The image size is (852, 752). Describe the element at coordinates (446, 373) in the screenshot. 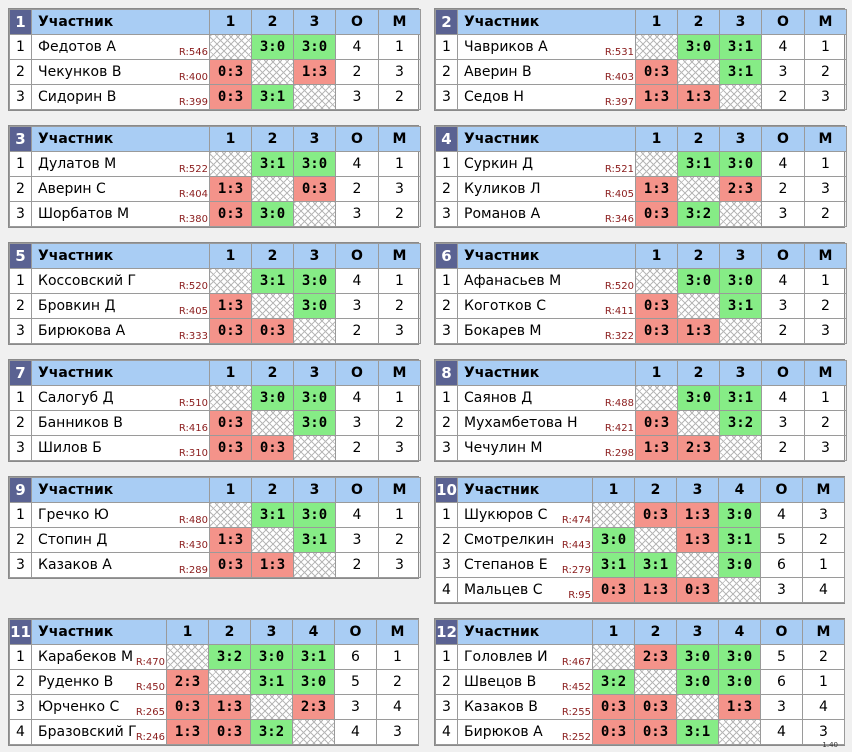

I see `group-number: 8` at that location.